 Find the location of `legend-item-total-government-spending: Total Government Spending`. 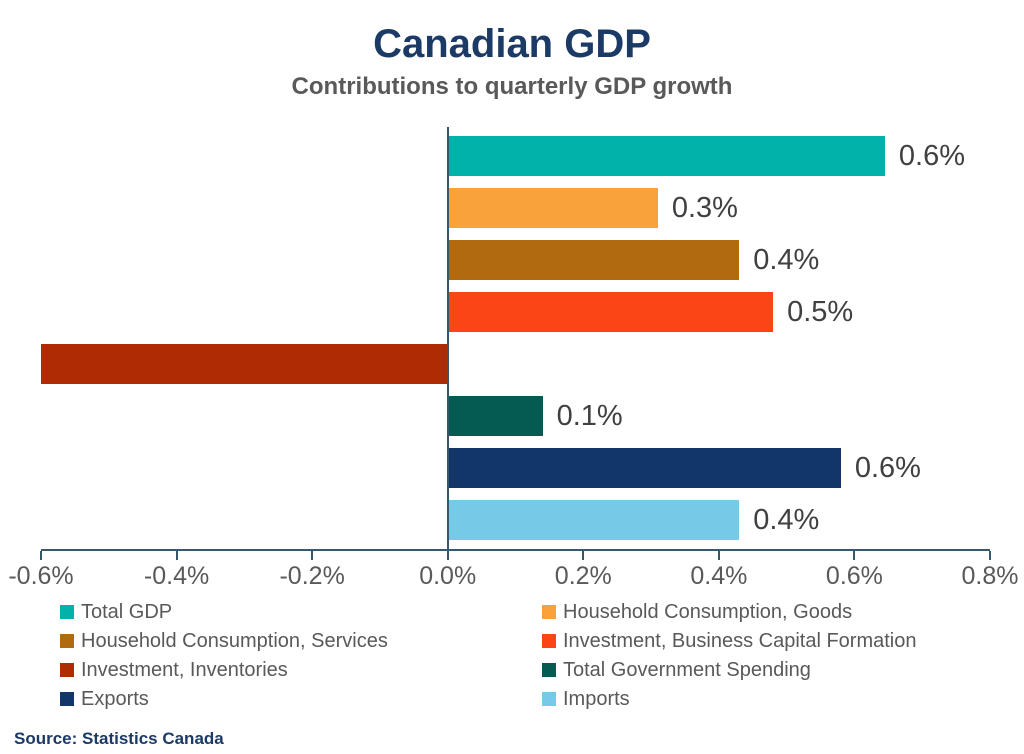

legend-item-total-government-spending: Total Government Spending is located at coordinates (771, 670).